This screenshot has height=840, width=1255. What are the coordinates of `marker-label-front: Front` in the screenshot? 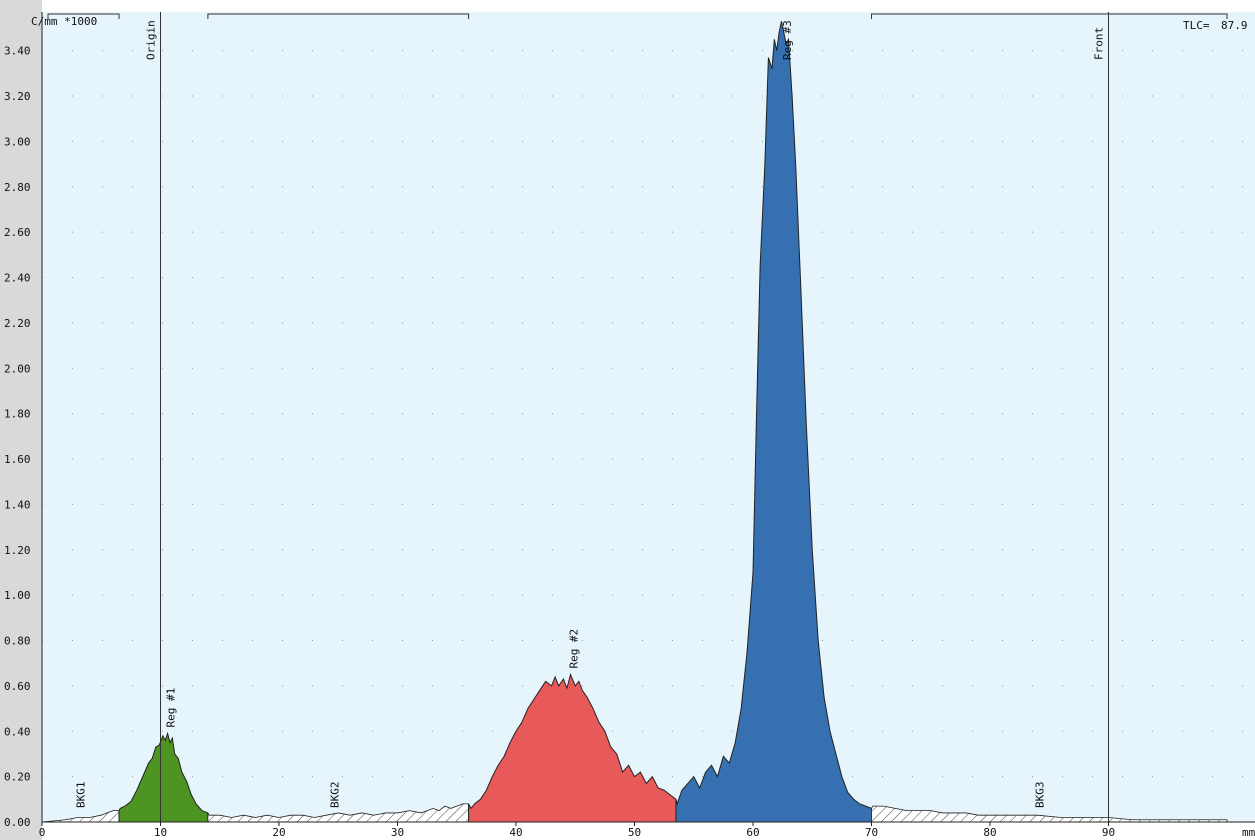 It's located at (1099, 43).